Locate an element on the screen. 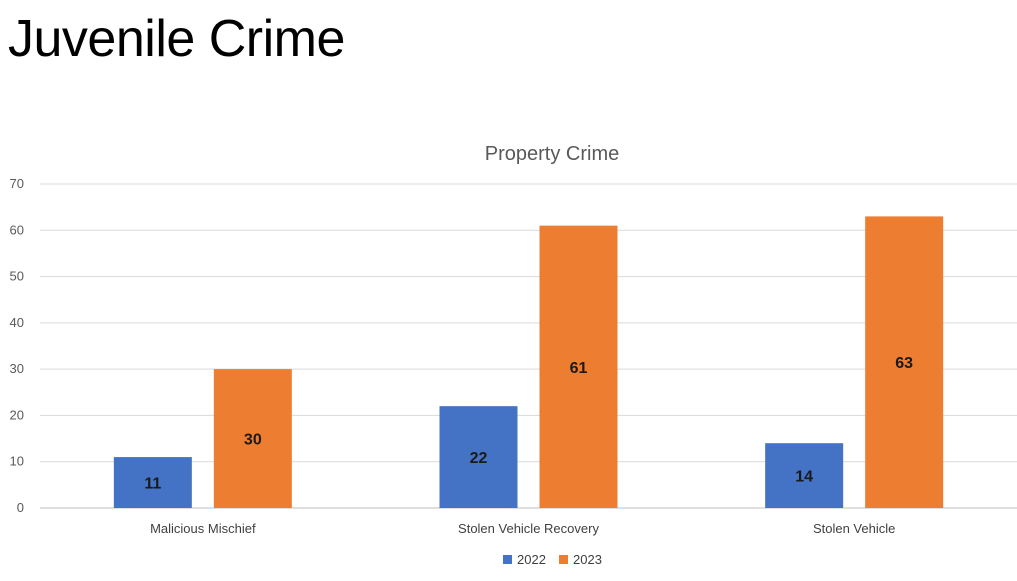 Image resolution: width=1017 pixels, height=581 pixels. data-label: 11 is located at coordinates (152, 484).